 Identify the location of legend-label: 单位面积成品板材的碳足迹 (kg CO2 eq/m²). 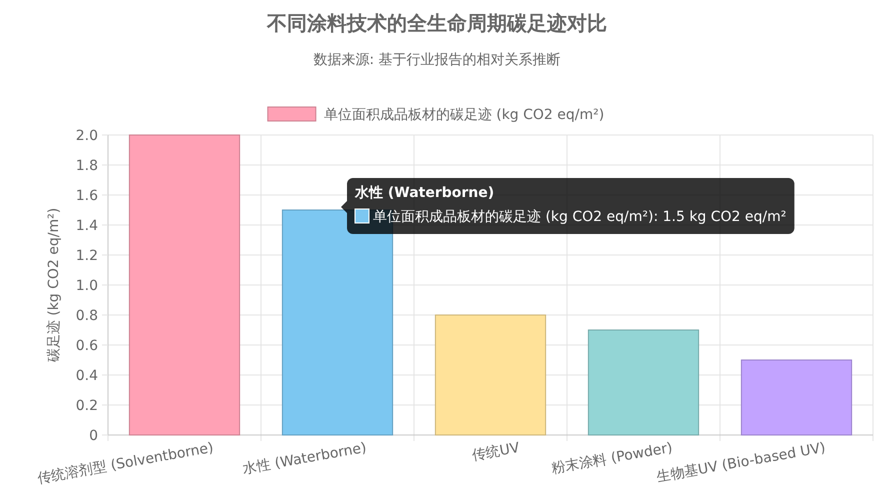
(464, 115).